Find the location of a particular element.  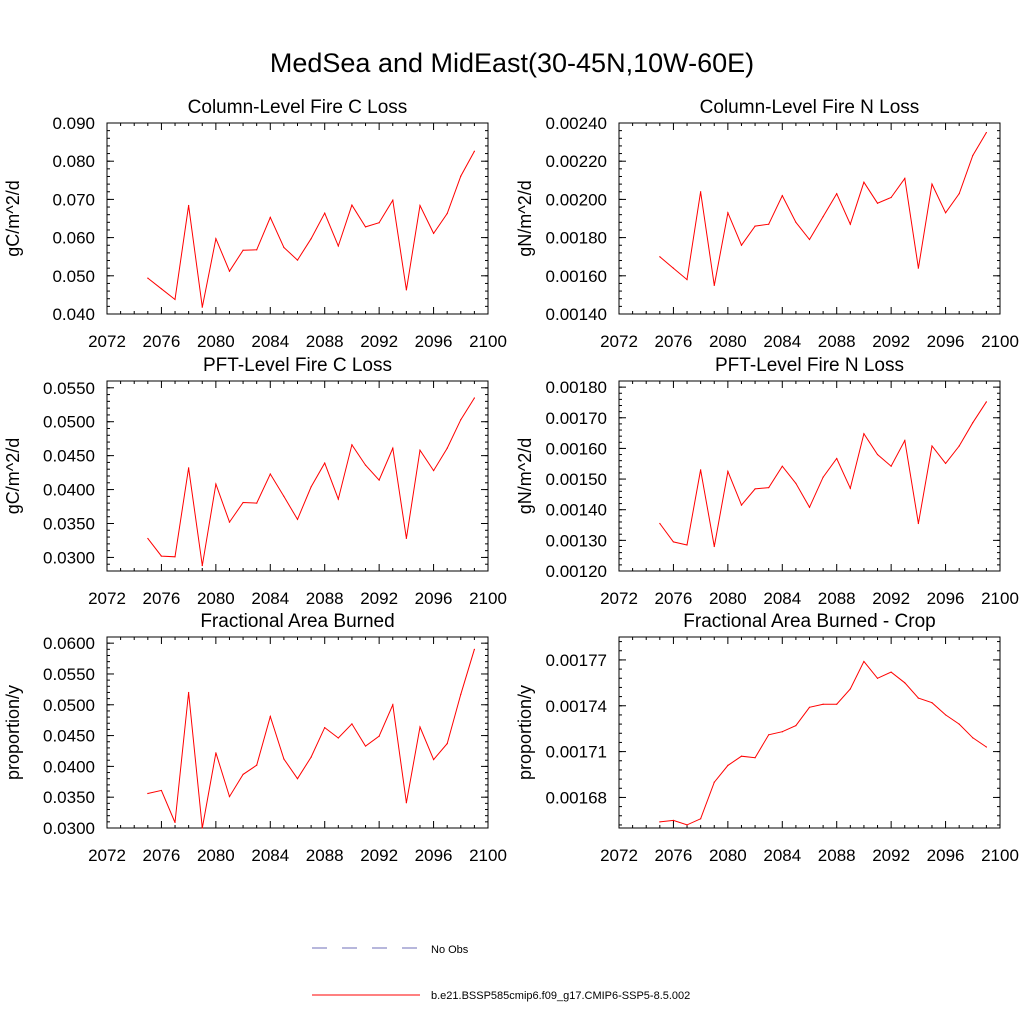

panel4-title: PFT-Level Fire N Loss is located at coordinates (809, 365).